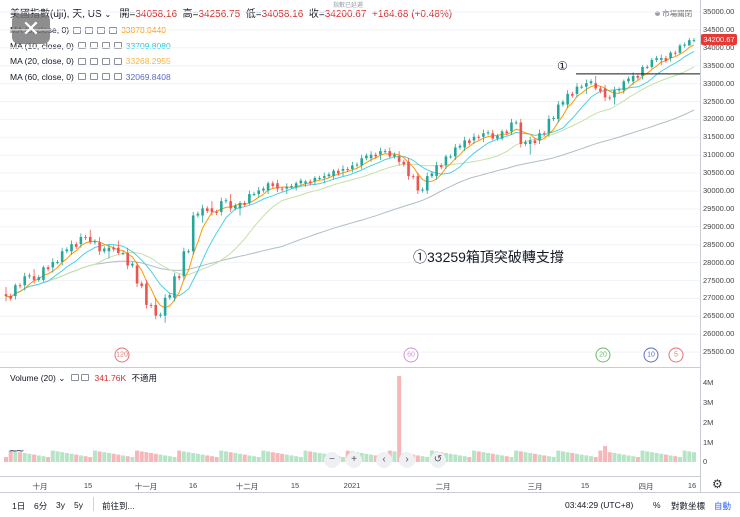 Image resolution: width=740 pixels, height=517 pixels. I want to click on clock-time: 03:44:29 (UTC+8), so click(599, 505).